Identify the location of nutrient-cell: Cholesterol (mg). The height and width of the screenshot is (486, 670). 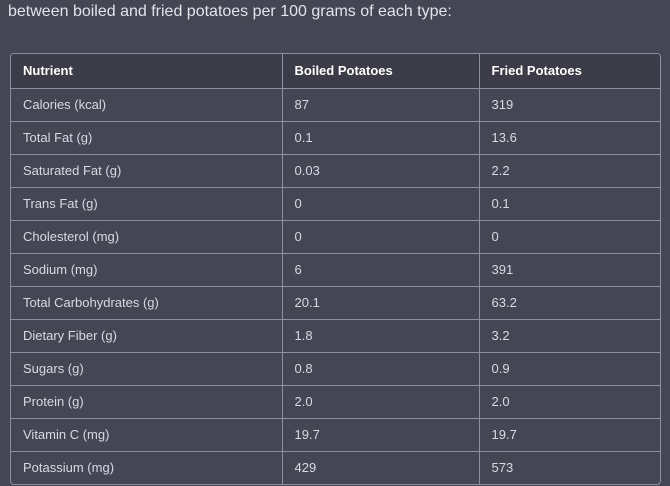
(147, 237).